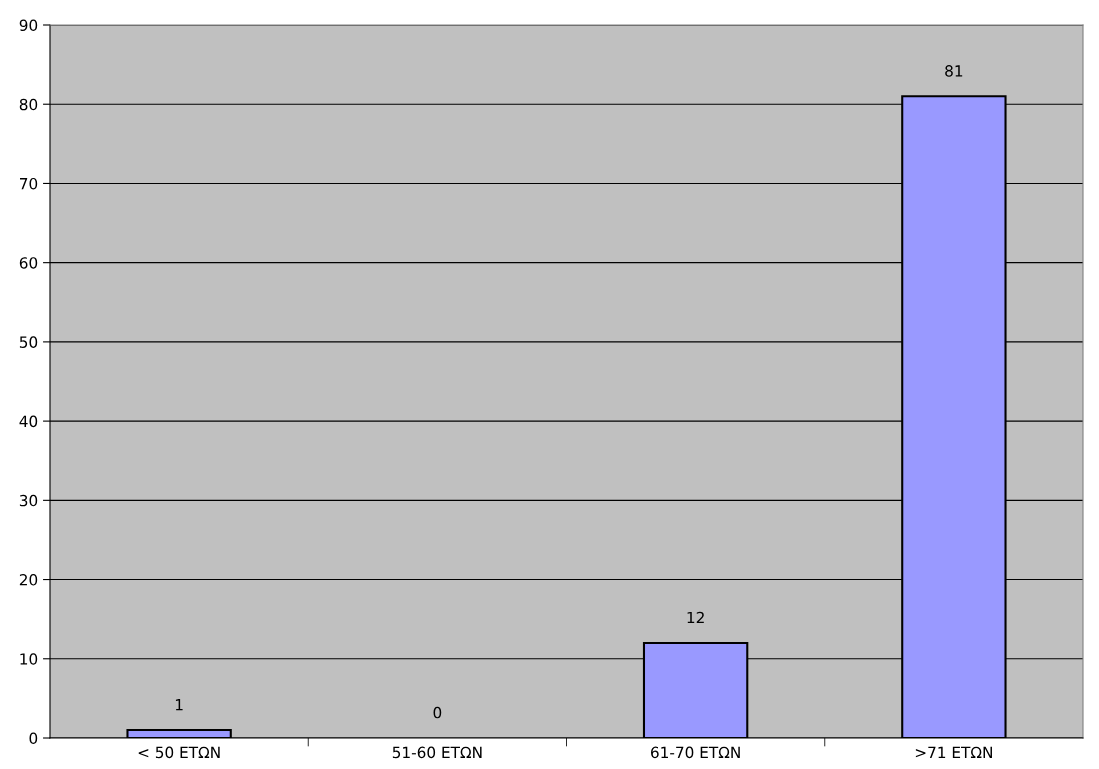 Image resolution: width=1099 pixels, height=769 pixels. What do you see at coordinates (28, 342) in the screenshot?
I see `y-tick-label: 50` at bounding box center [28, 342].